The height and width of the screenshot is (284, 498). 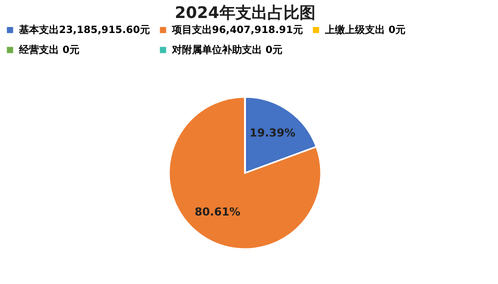 What do you see at coordinates (49, 50) in the screenshot?
I see `legend-label: 经营支出 0元` at bounding box center [49, 50].